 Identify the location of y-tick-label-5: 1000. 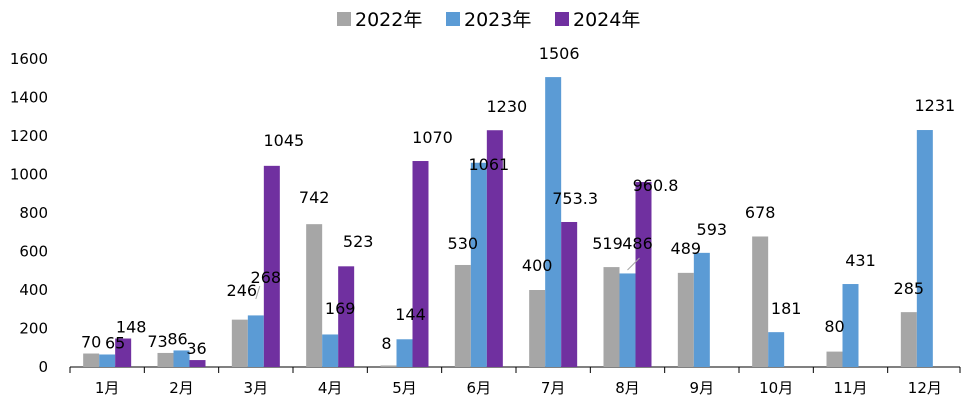
(29, 175).